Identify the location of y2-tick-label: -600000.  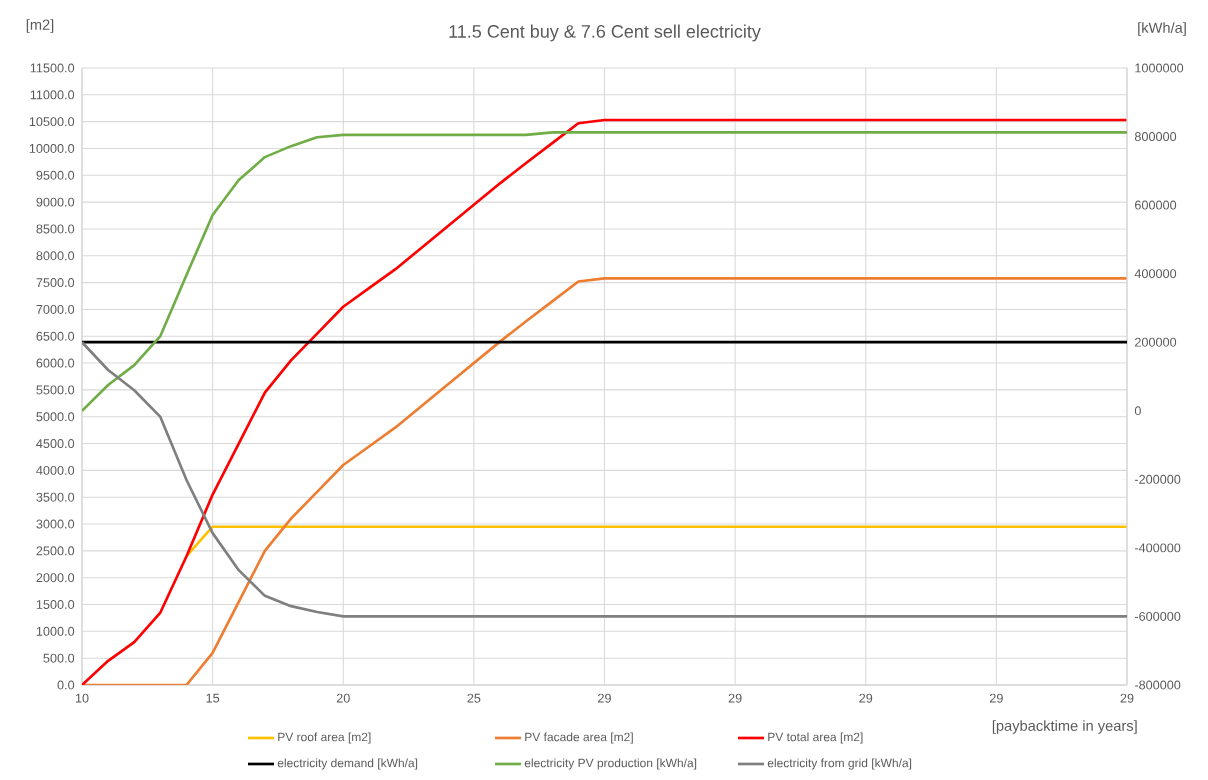
(1157, 616).